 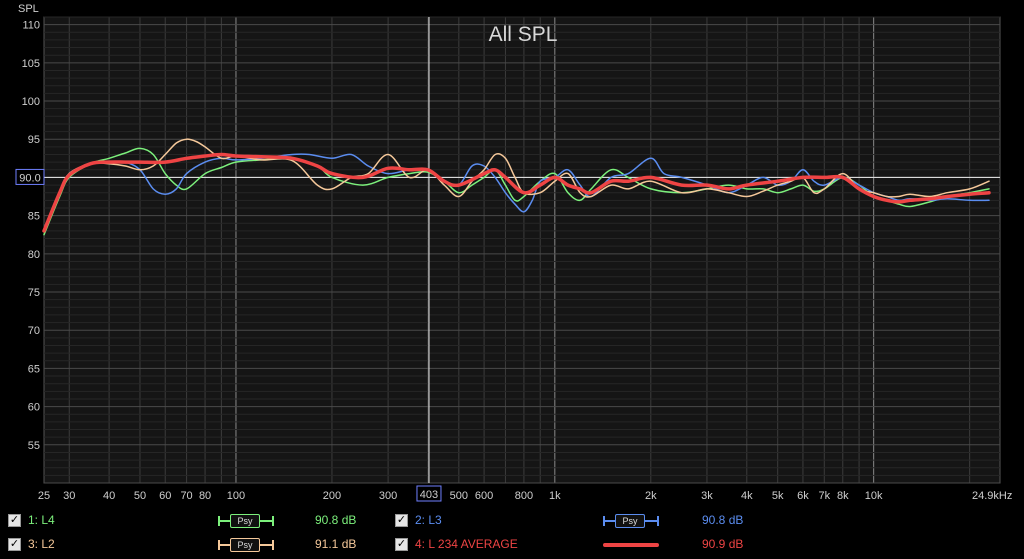 I want to click on legend-value: 91.1 dB, so click(x=336, y=544).